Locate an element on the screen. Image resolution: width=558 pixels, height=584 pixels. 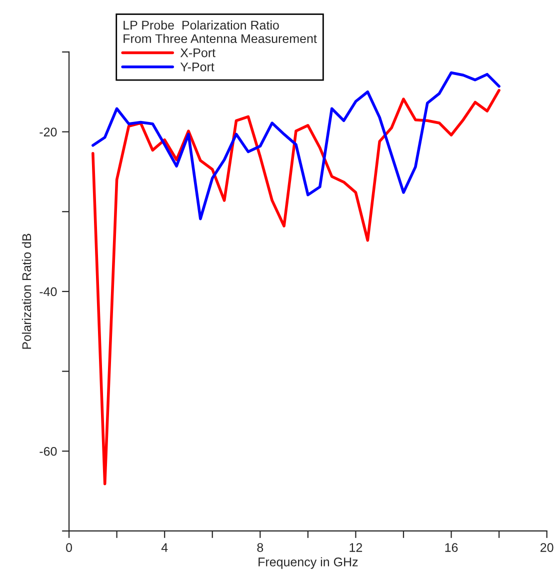
legend-title: LP Probe Polarization Ratio From Three Antenna Measurement is located at coordinates (220, 32).